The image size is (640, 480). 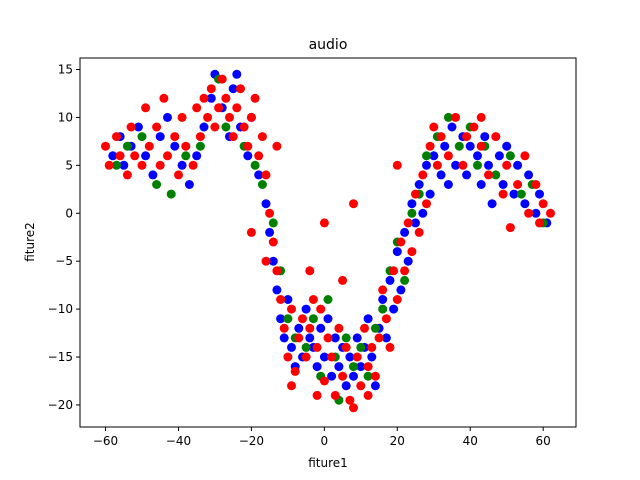 What do you see at coordinates (60, 405) in the screenshot?
I see `y-tick-label: −20` at bounding box center [60, 405].